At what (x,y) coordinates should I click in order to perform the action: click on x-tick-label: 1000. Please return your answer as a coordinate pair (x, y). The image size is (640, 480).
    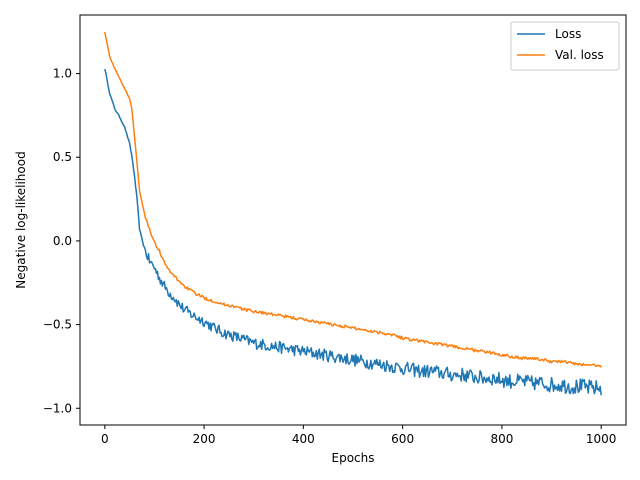
    Looking at the image, I should click on (601, 439).